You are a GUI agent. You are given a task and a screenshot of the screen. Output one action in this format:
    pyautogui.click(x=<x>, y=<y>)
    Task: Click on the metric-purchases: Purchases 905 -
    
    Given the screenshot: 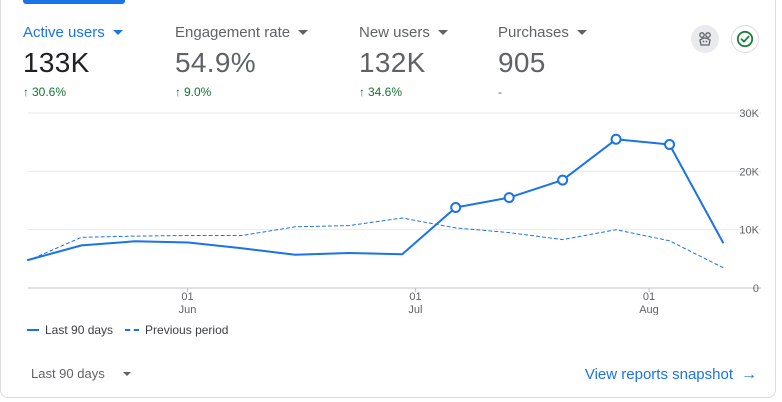 What is the action you would take?
    pyautogui.click(x=542, y=61)
    